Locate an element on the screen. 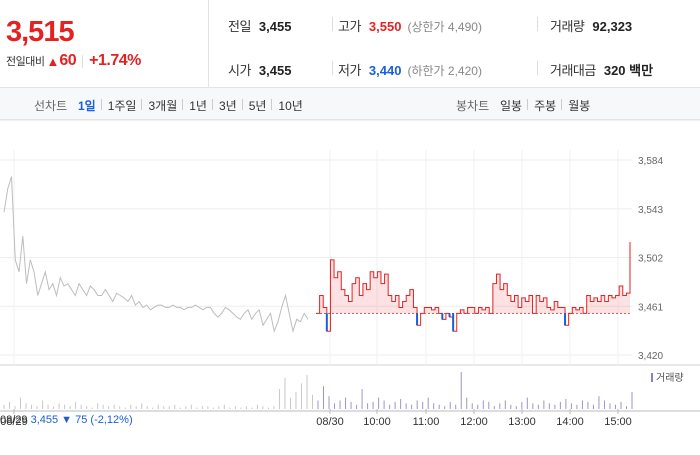  high-label: 고가 is located at coordinates (349, 26).